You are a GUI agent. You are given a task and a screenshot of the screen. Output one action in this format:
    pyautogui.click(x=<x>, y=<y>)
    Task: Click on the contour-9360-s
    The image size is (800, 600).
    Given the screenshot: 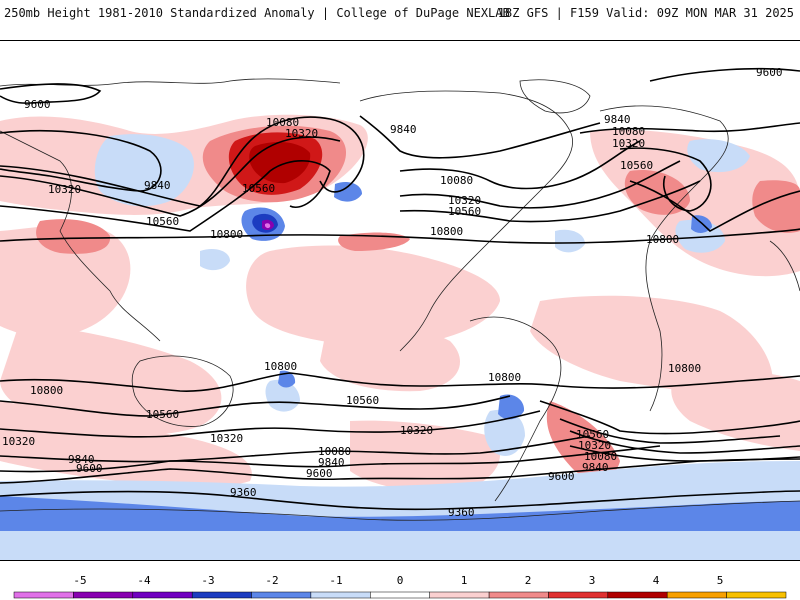 What is the action you would take?
    pyautogui.click(x=400, y=500)
    